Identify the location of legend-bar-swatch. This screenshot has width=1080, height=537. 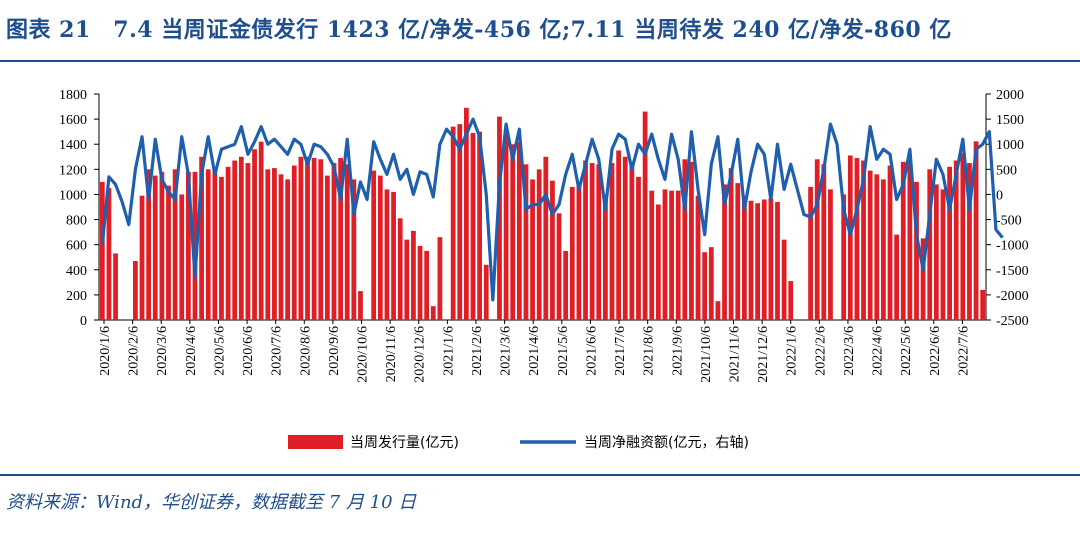
(315, 442).